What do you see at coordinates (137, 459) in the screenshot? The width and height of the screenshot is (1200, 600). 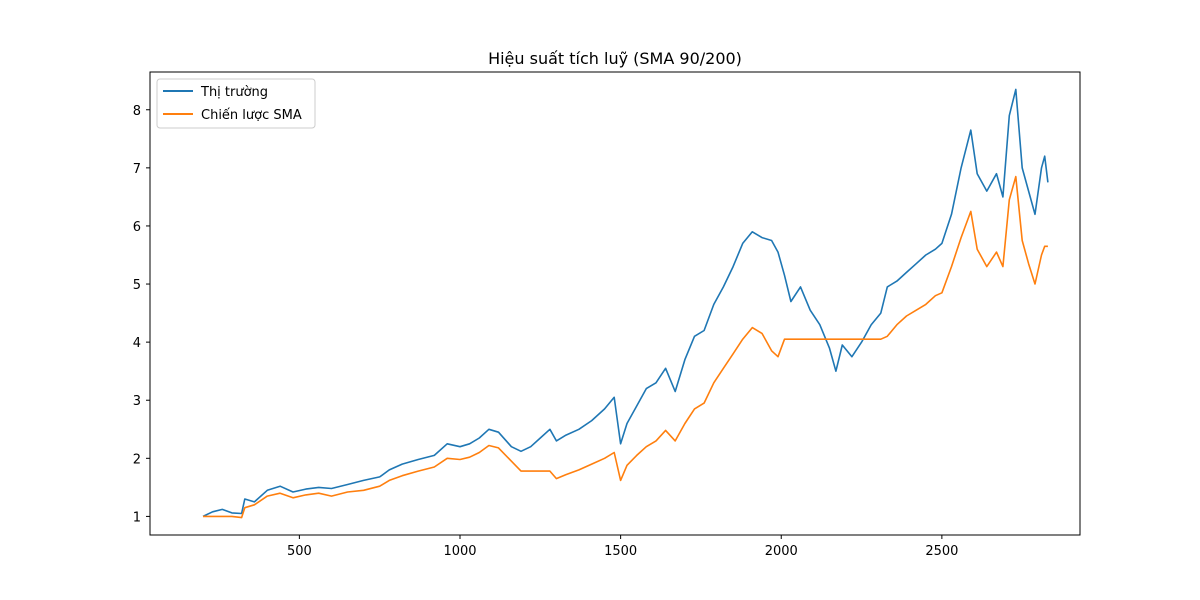 I see `y-tick-label: 2` at bounding box center [137, 459].